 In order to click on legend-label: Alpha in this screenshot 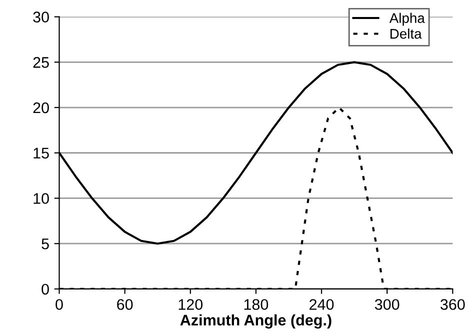, I will do `click(407, 19)`.